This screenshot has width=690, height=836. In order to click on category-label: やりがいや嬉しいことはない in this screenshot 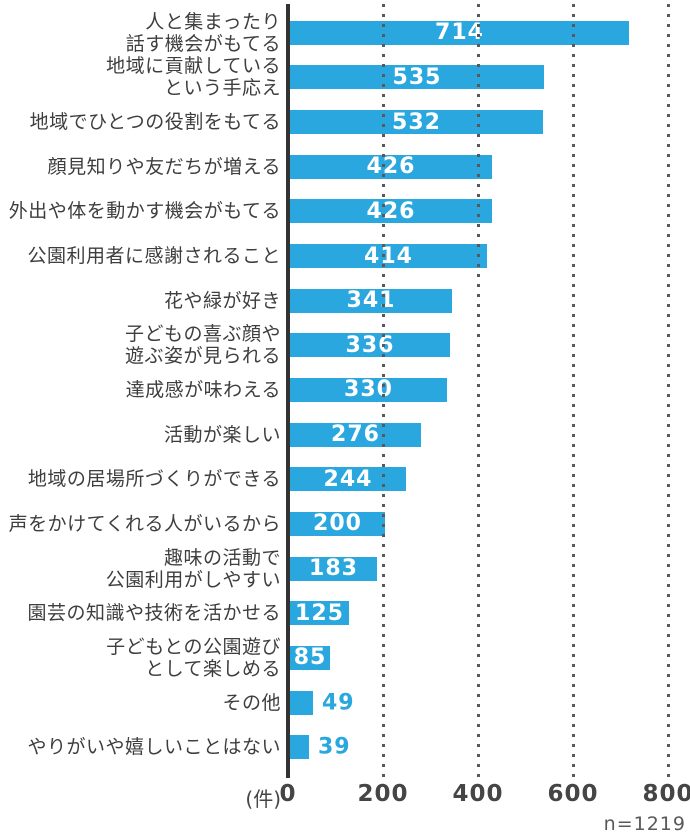, I will do `click(140, 747)`.